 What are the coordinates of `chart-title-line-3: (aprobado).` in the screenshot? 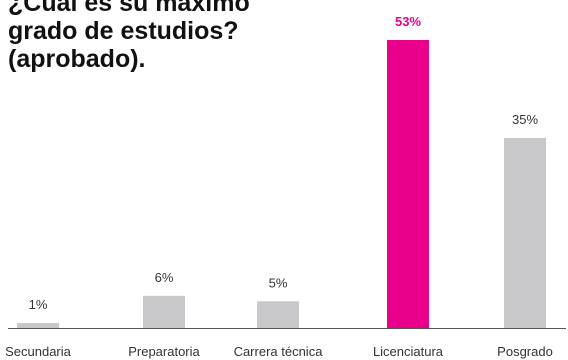 It's located at (77, 59).